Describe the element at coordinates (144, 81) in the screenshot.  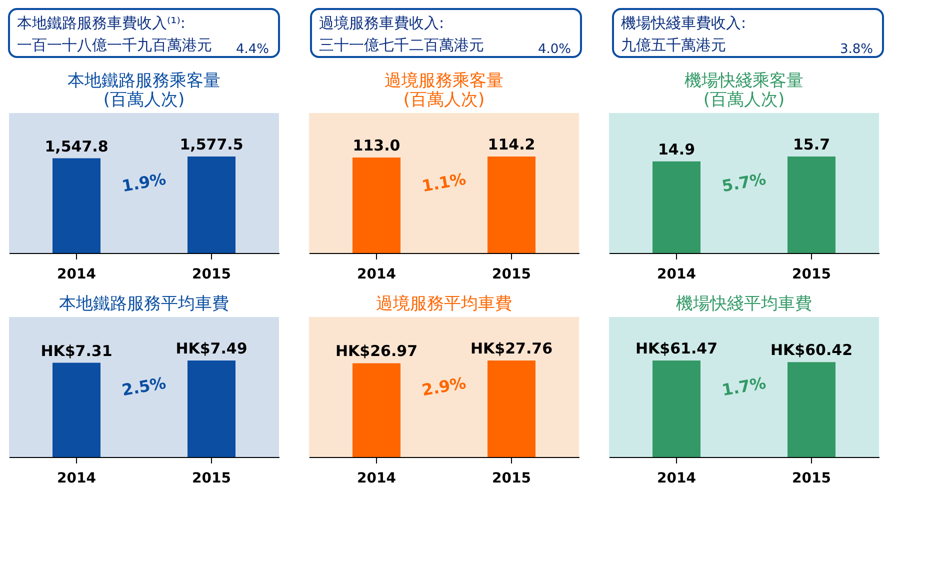
I see `text: 本地鐵路服務乘客量` at that location.